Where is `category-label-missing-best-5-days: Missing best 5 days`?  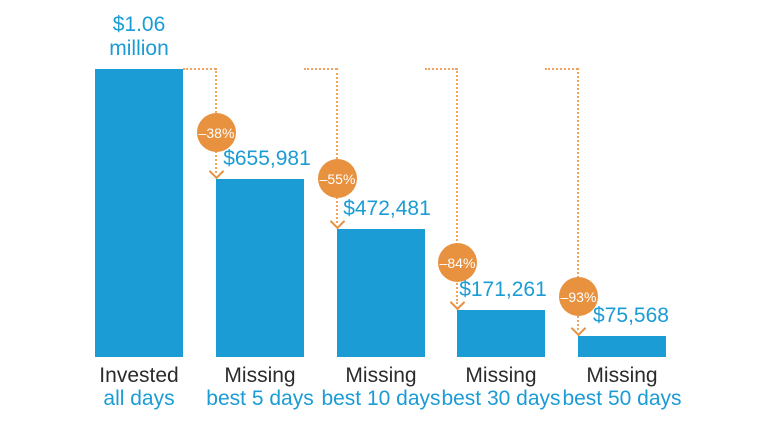 category-label-missing-best-5-days: Missing best 5 days is located at coordinates (259, 387).